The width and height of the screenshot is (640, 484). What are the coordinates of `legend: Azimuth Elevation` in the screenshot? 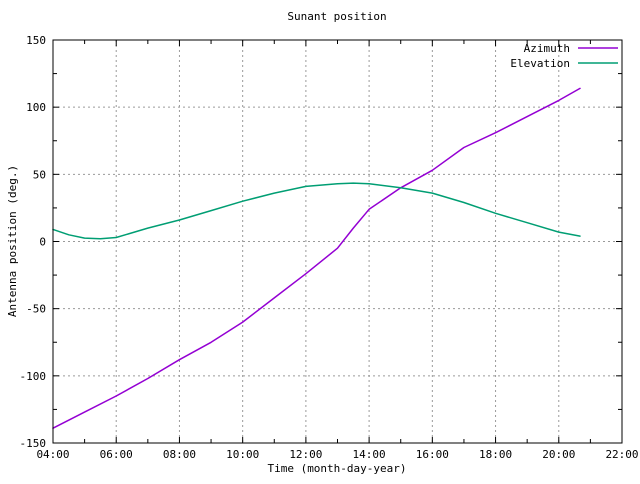 It's located at (564, 56).